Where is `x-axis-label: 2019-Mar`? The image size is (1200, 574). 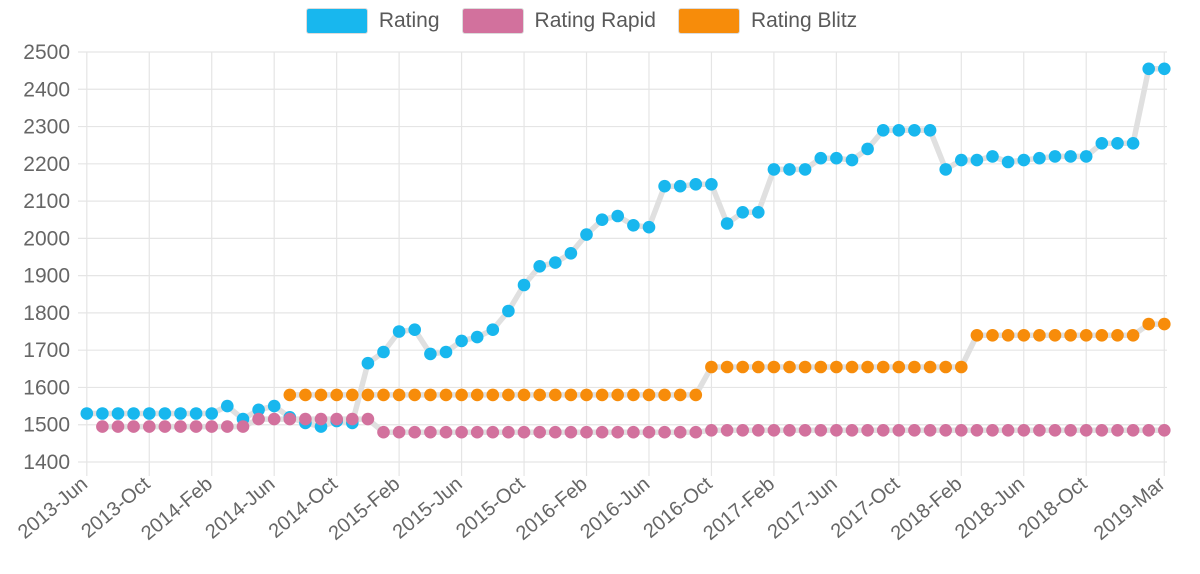
x-axis-label: 2019-Mar is located at coordinates (1130, 509).